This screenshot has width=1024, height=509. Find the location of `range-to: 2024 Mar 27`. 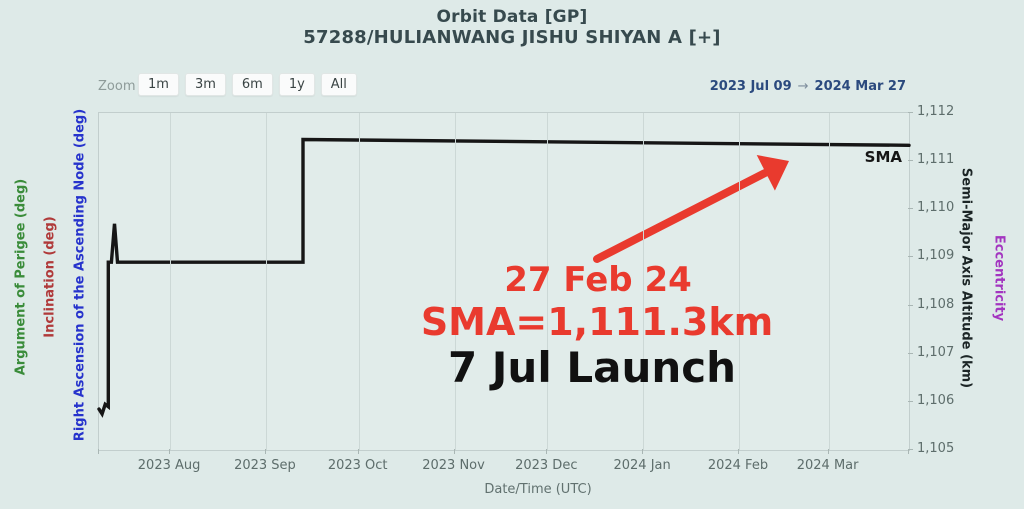

range-to: 2024 Mar 27 is located at coordinates (860, 86).